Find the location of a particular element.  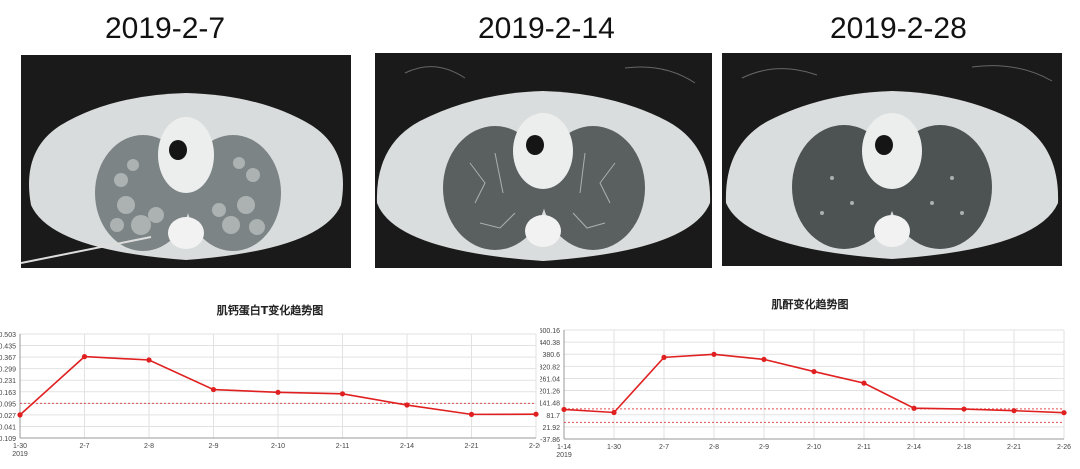

y-tick-label: 81.7 is located at coordinates (553, 416).